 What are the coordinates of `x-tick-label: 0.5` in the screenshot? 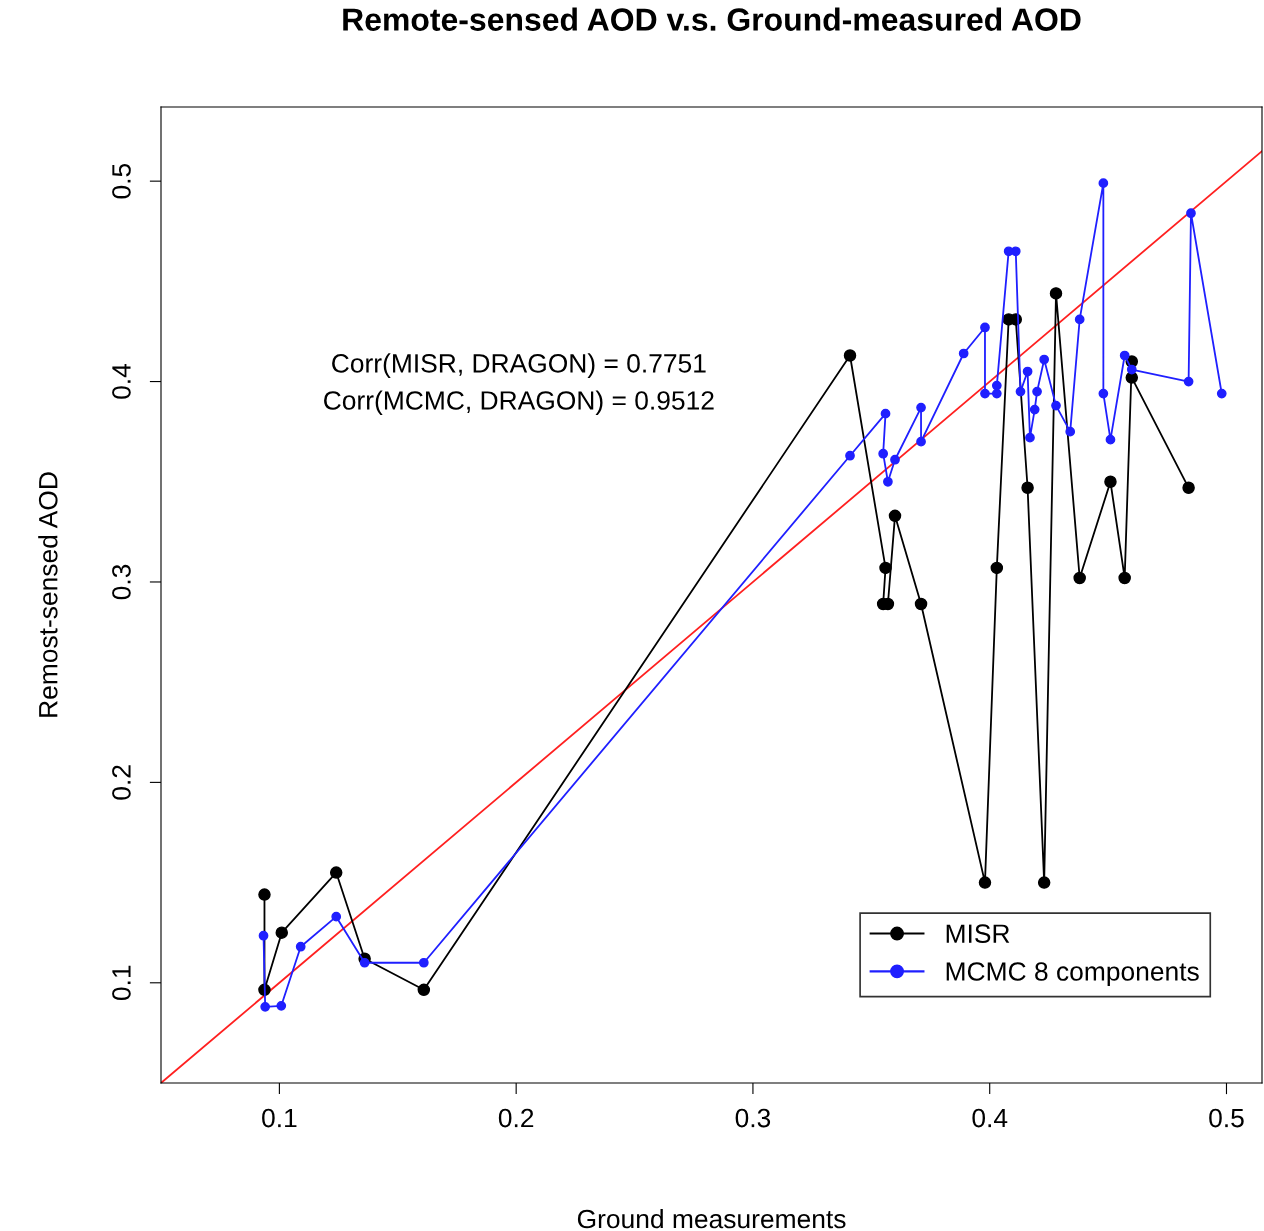 It's located at (1226, 1118).